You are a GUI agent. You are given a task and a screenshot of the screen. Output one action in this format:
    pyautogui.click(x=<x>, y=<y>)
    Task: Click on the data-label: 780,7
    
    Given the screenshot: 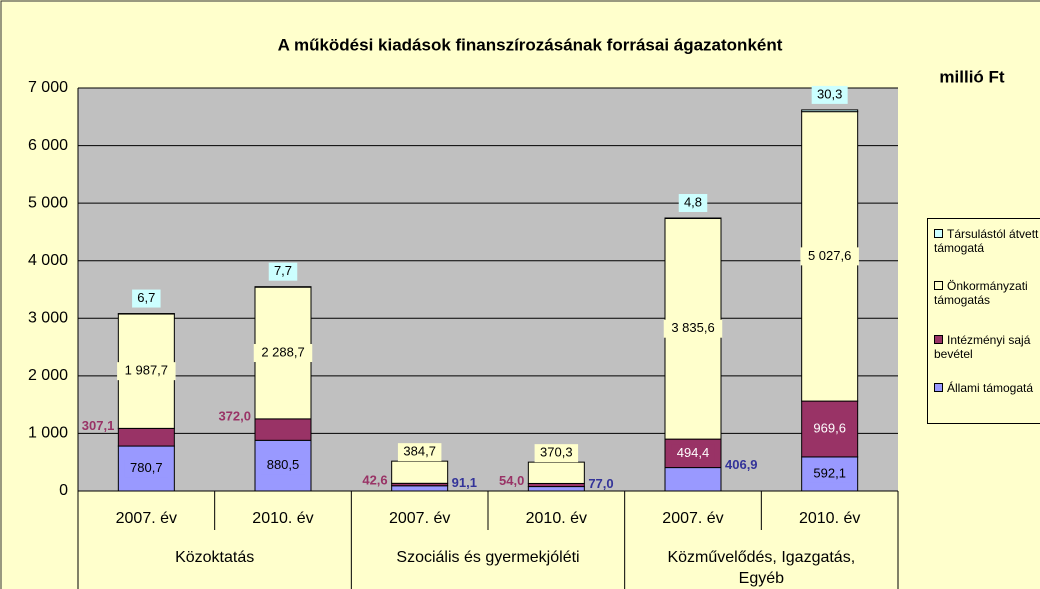 What is the action you would take?
    pyautogui.click(x=146, y=467)
    